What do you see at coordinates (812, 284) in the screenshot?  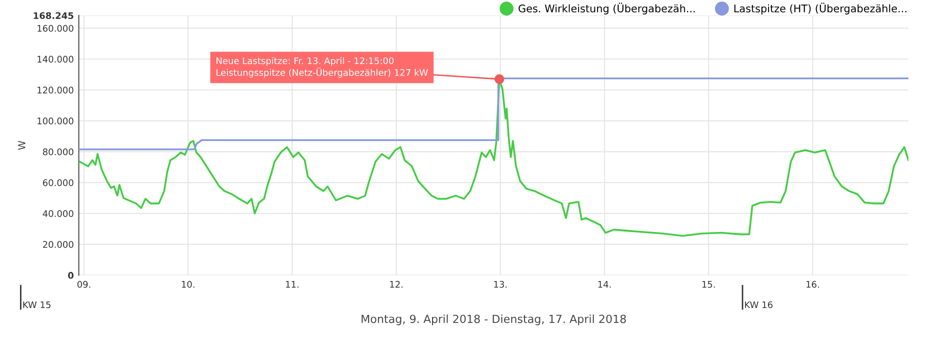 I see `x-tick-label: 16.` at bounding box center [812, 284].